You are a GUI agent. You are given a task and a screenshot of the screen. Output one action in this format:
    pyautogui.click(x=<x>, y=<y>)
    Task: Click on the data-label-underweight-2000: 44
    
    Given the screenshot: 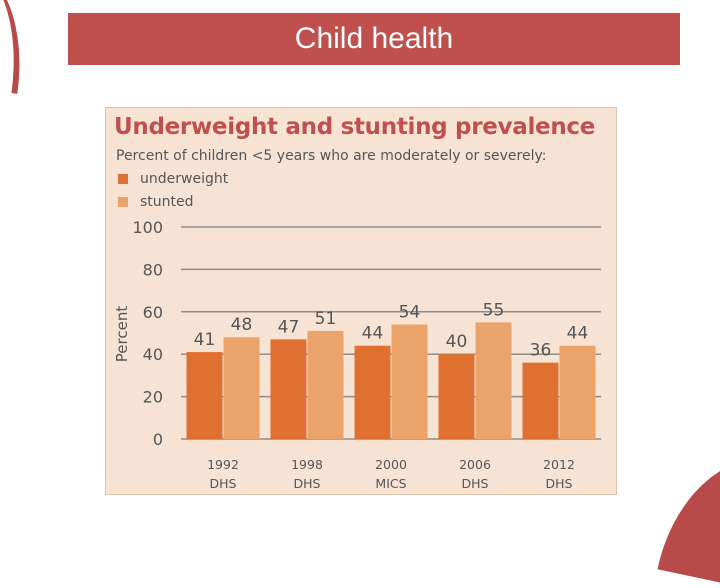 What is the action you would take?
    pyautogui.click(x=373, y=334)
    